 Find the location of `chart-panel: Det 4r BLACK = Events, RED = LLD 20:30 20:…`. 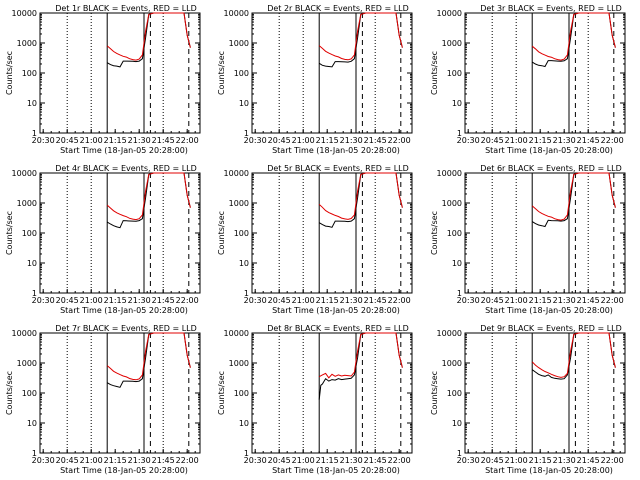

chart-panel: Det 4r BLACK = Events, RED = LLD 20:30 20:… is located at coordinates (103, 239).